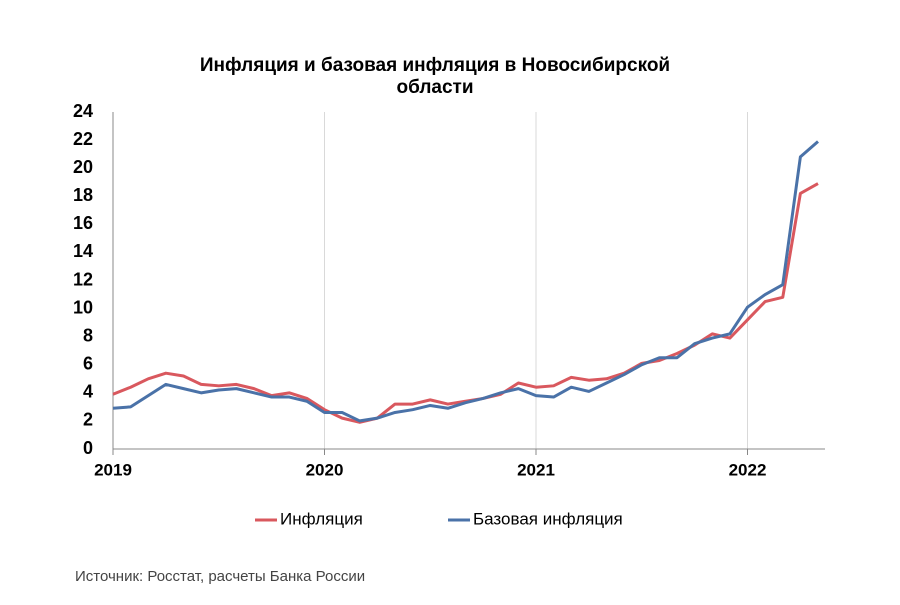 This screenshot has width=900, height=605. I want to click on x-tick-label: 2019, so click(113, 469).